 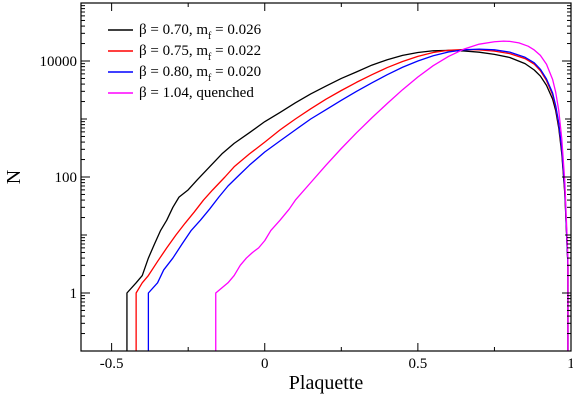 I want to click on legend-label-main: β = 0.80, m, so click(x=173, y=72).